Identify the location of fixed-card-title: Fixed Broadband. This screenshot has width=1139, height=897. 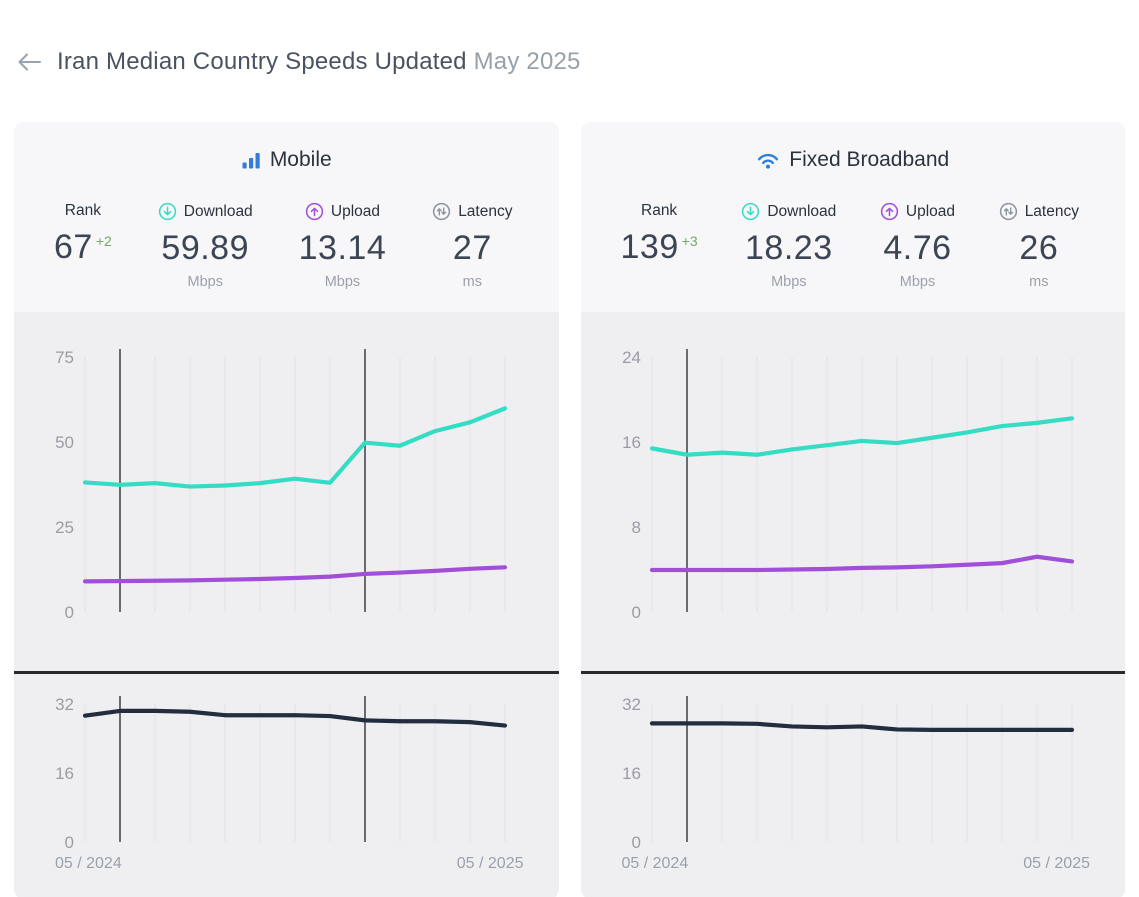
(853, 160).